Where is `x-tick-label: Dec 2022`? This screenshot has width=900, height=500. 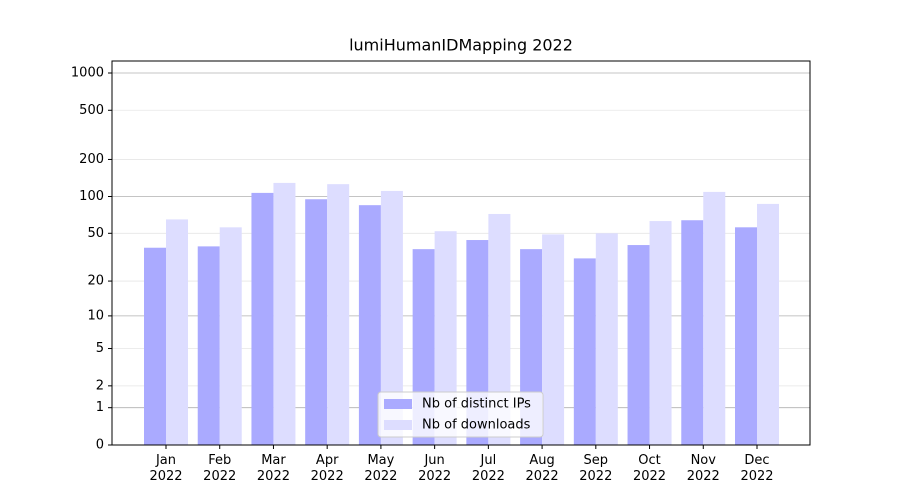
x-tick-label: Dec 2022 is located at coordinates (757, 468).